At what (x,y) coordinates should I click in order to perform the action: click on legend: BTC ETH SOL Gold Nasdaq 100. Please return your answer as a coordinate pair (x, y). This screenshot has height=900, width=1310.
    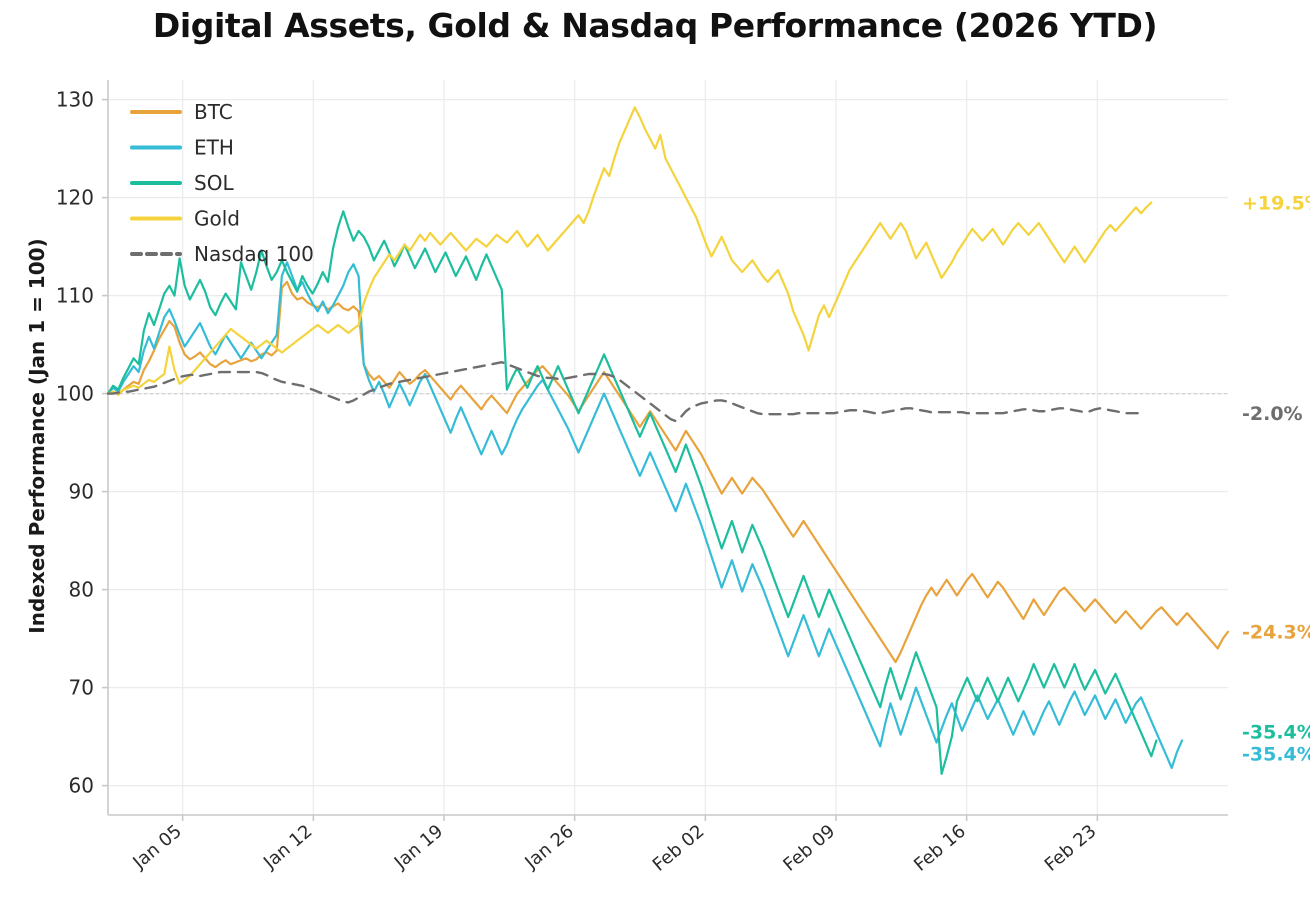
    Looking at the image, I should click on (222, 183).